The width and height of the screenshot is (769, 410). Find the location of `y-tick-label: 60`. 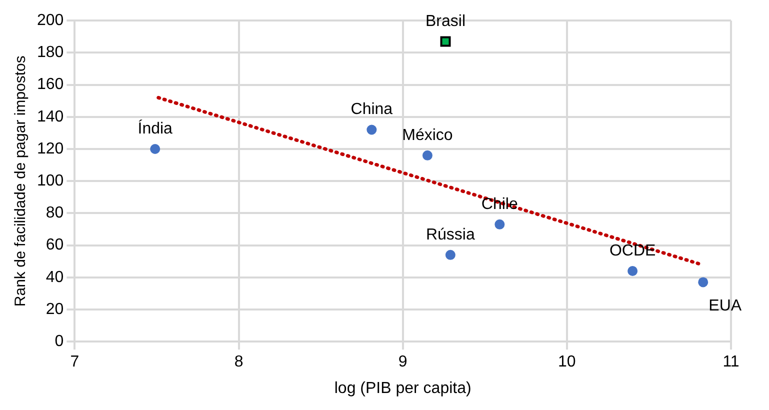

y-tick-label: 60 is located at coordinates (55, 245).